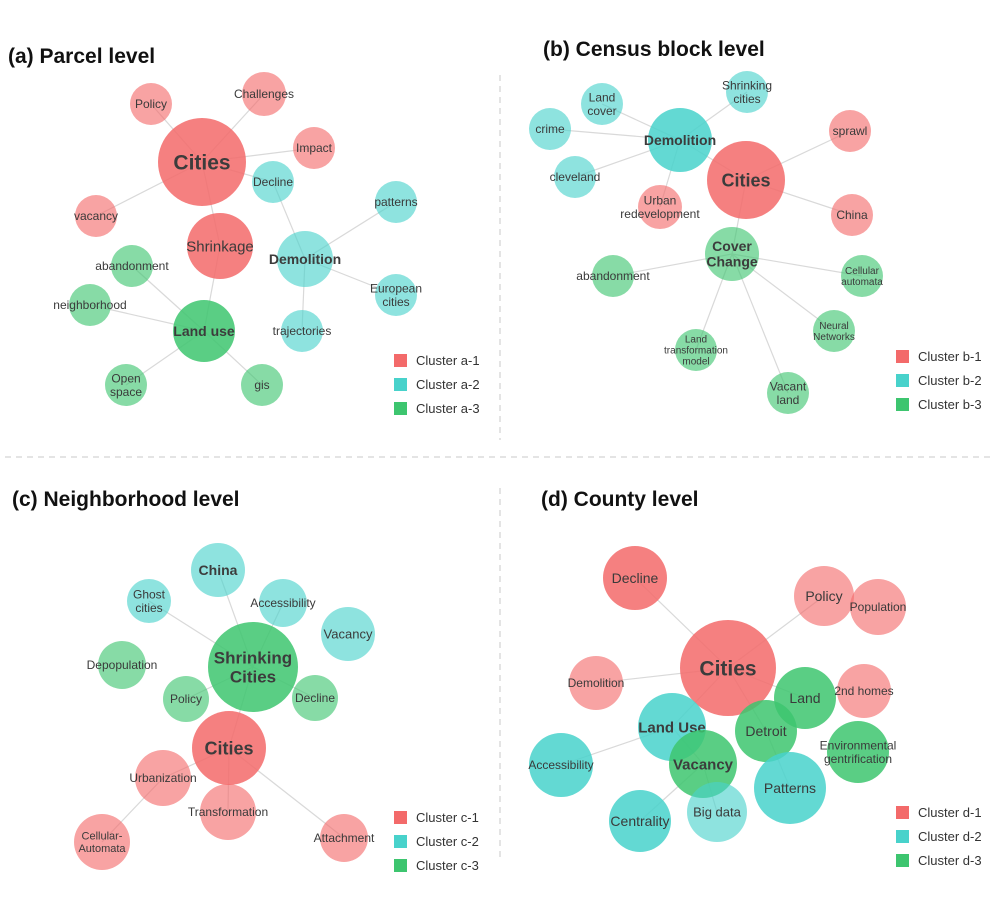 The image size is (1000, 918). I want to click on node-label: Land transformation model, so click(696, 350).